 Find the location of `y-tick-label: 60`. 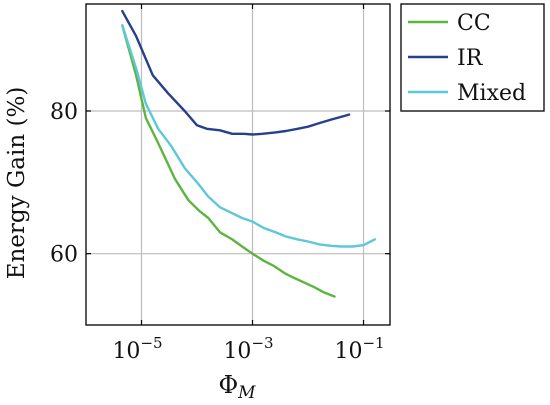

y-tick-label: 60 is located at coordinates (64, 255).